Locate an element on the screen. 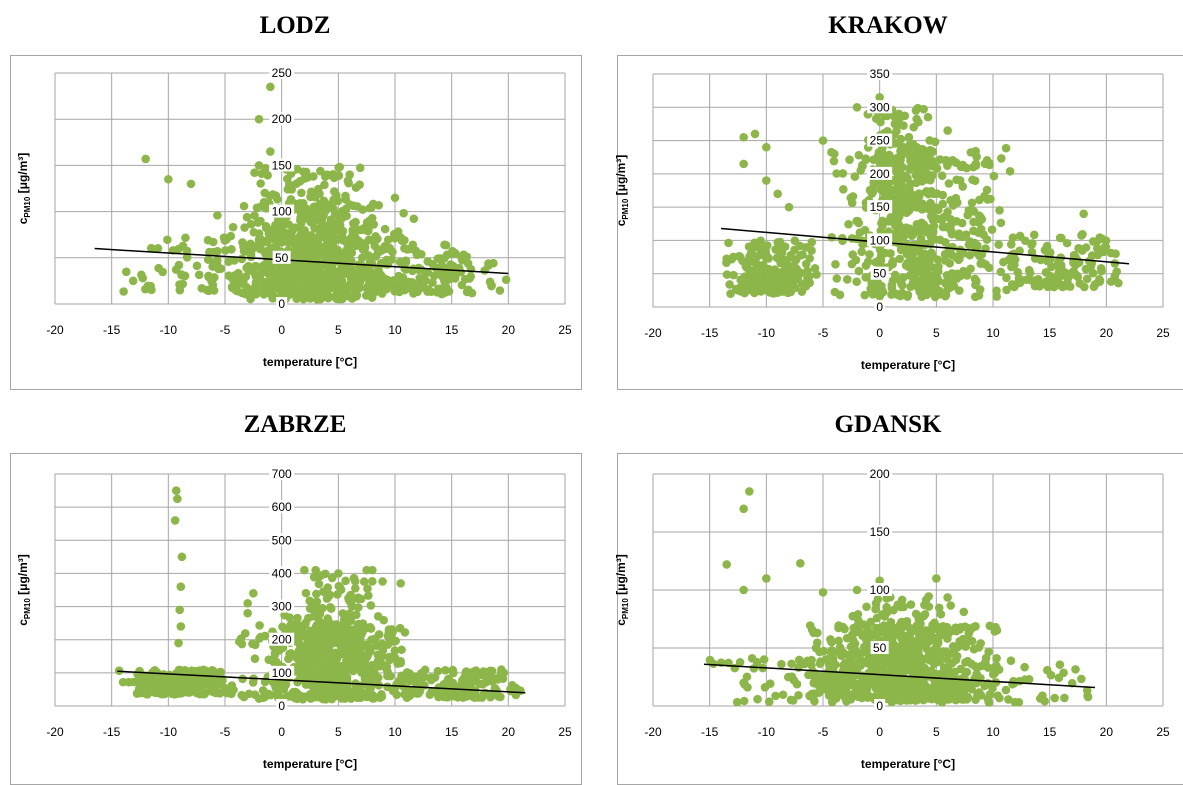  y-tick-label: 200 is located at coordinates (880, 174).